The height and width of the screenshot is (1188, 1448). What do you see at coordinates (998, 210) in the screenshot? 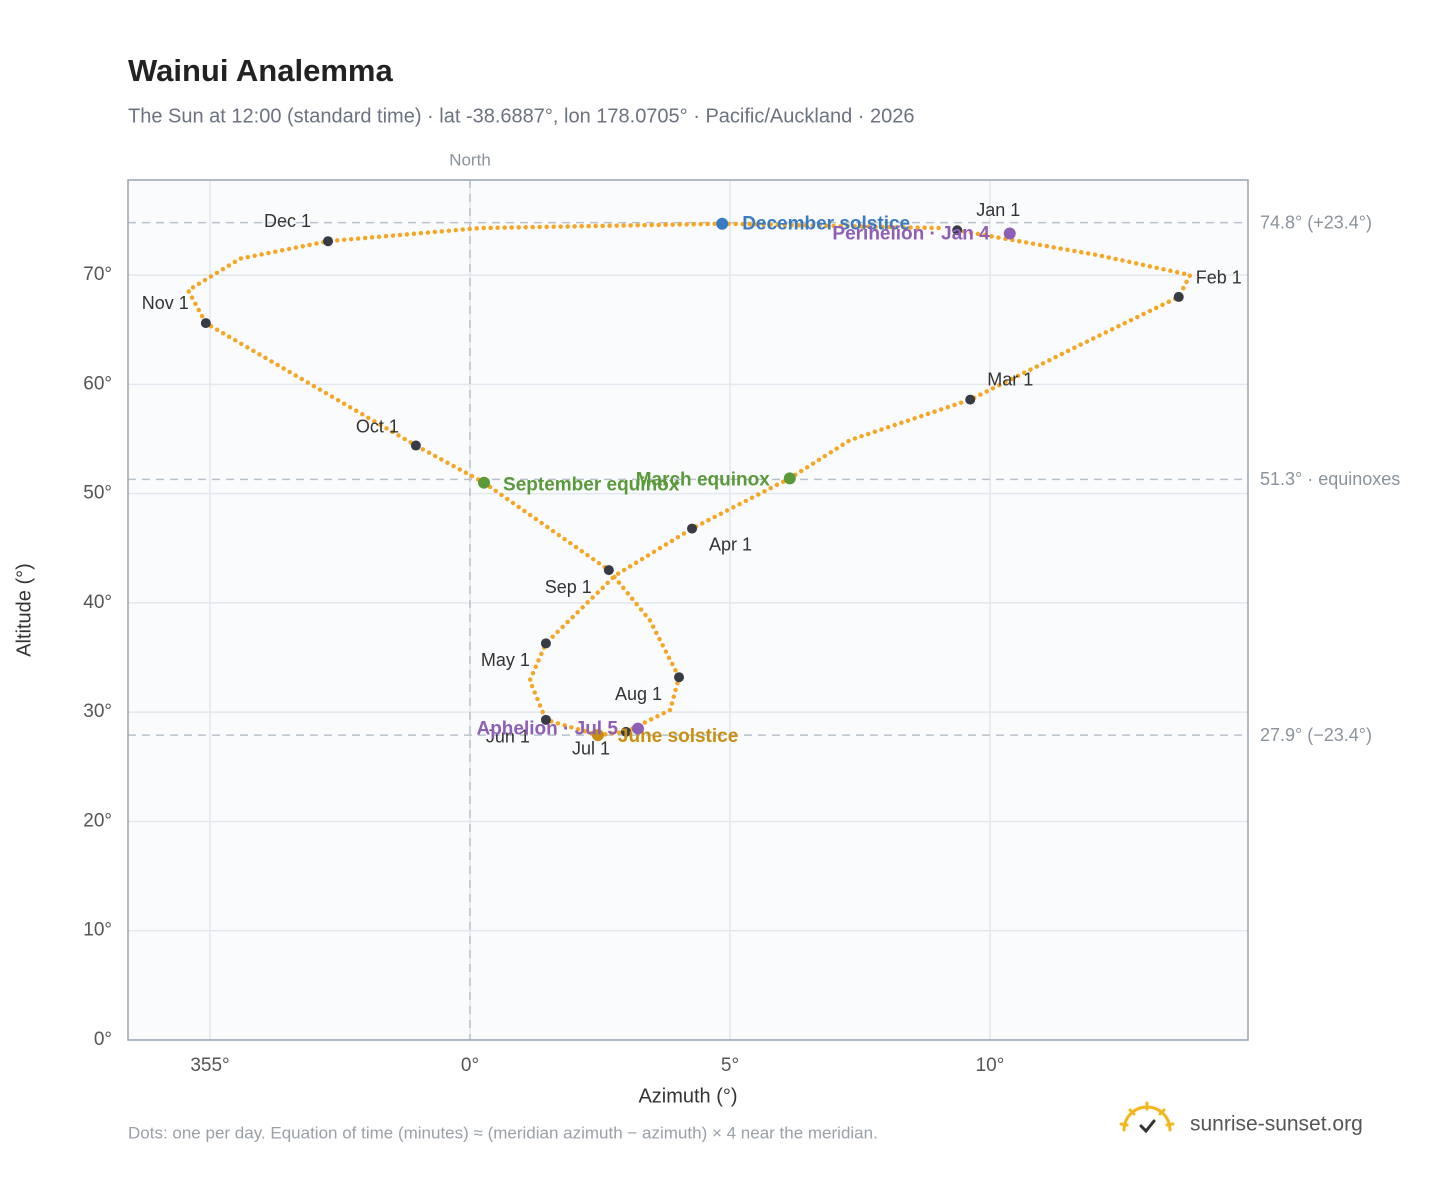
I see `month-label: Jan 1` at bounding box center [998, 210].